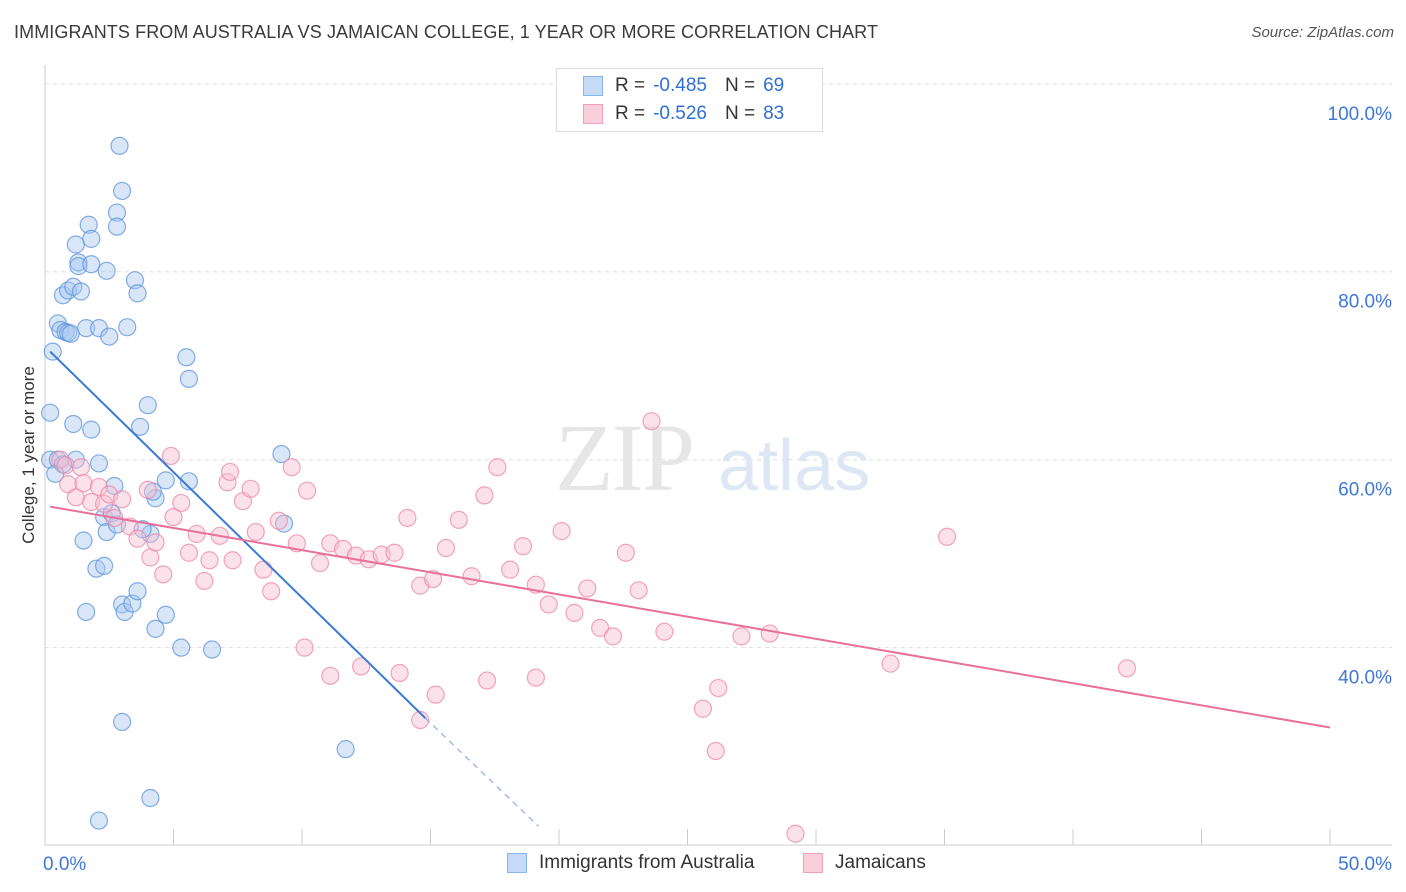 The image size is (1406, 892). What do you see at coordinates (774, 85) in the screenshot?
I see `legend-n-value: 69` at bounding box center [774, 85].